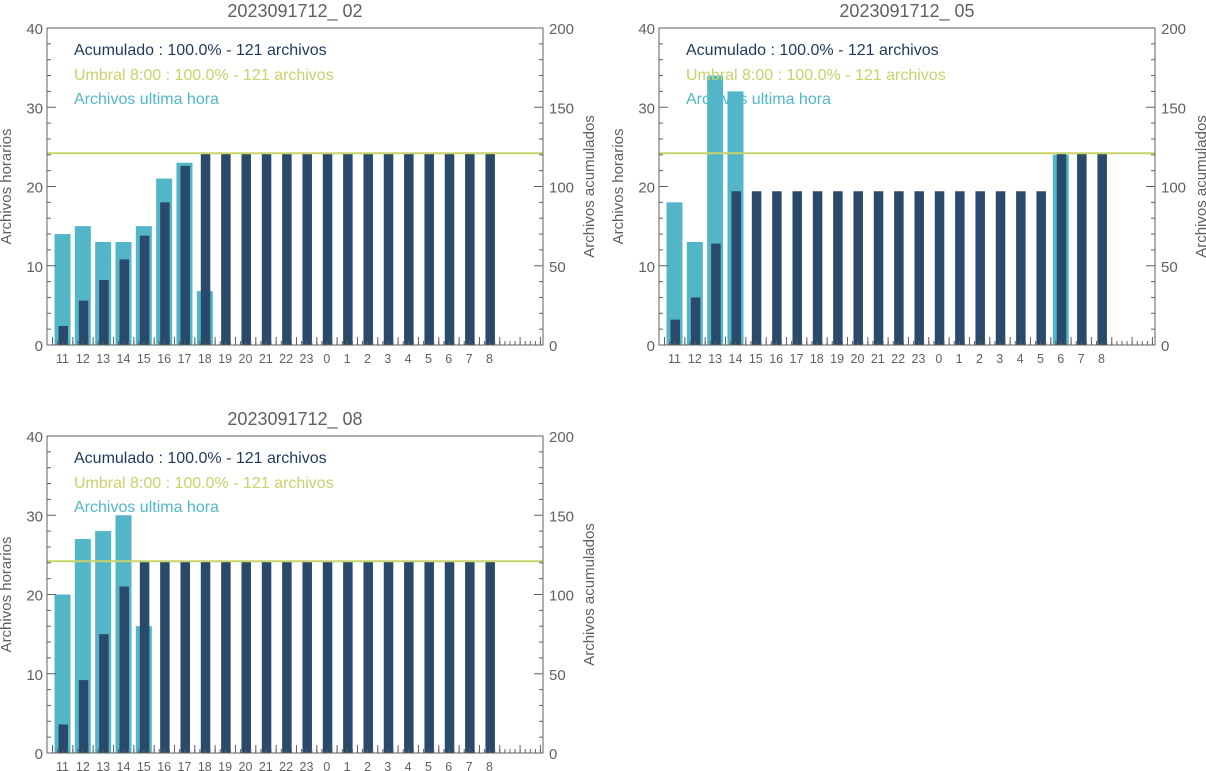  I want to click on x-tick-label: 11, so click(62, 765).